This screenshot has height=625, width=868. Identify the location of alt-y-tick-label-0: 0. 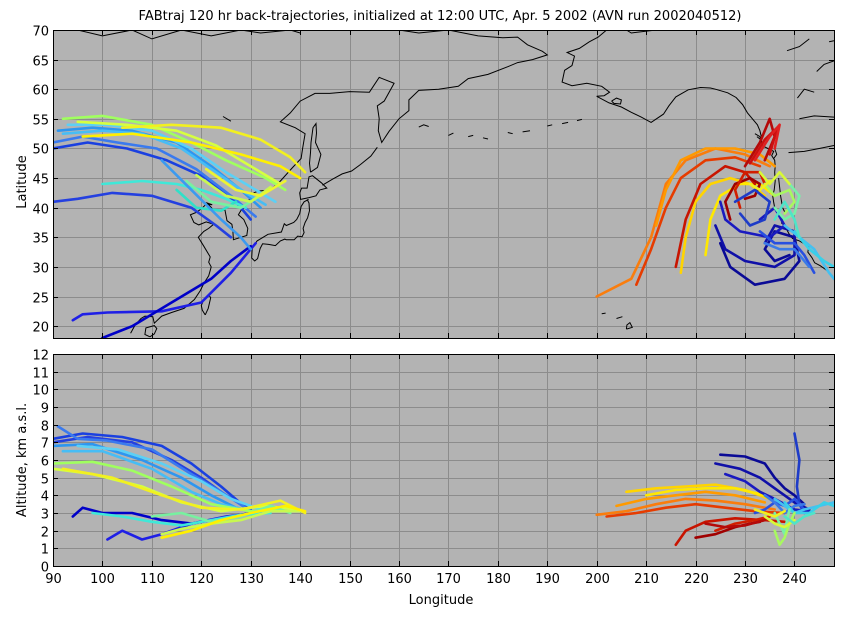
(45, 568).